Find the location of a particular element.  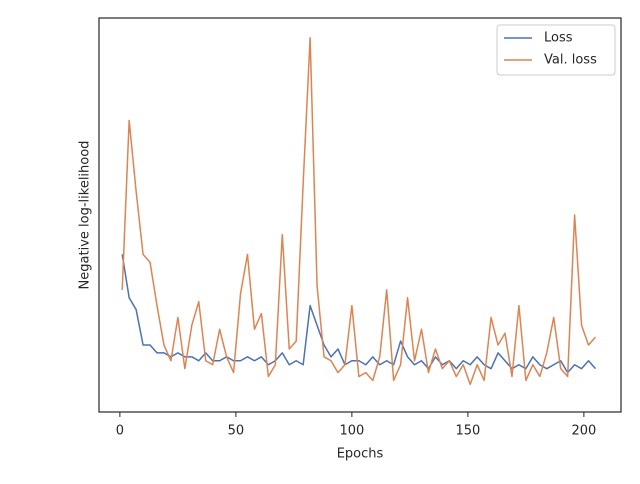

x-tick-label: 200 is located at coordinates (583, 431).